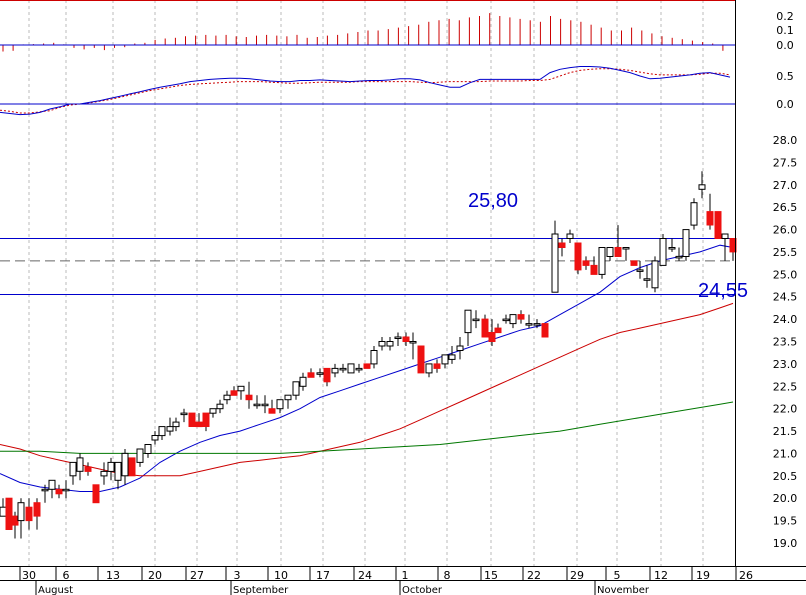  Describe the element at coordinates (785, 431) in the screenshot. I see `y-tick-label: 21.5` at that location.